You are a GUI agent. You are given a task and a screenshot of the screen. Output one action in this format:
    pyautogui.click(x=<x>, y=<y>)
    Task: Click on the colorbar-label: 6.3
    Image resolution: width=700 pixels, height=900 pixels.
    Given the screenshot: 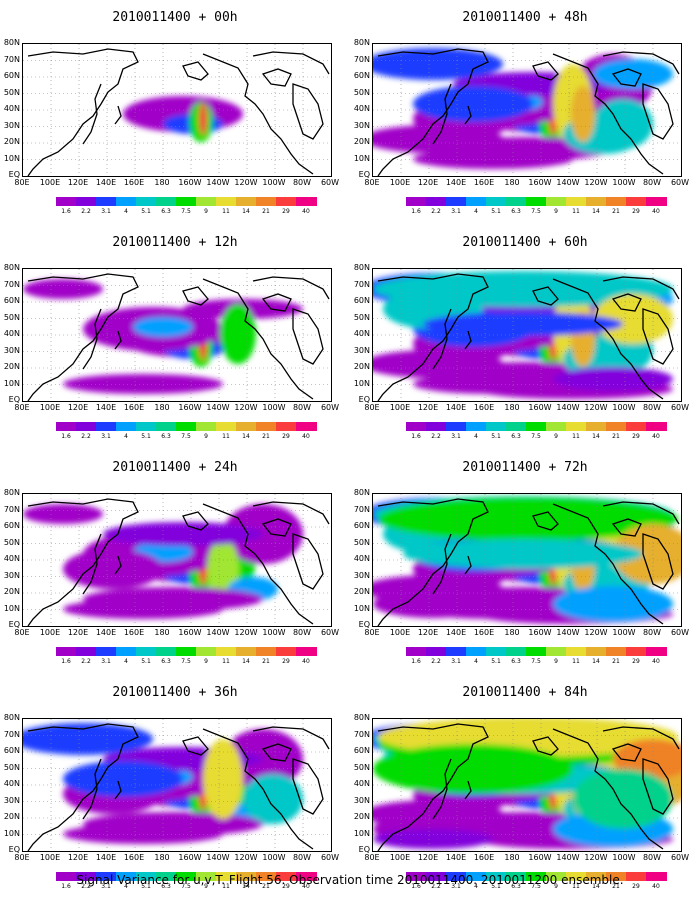 What is the action you would take?
    pyautogui.click(x=166, y=661)
    